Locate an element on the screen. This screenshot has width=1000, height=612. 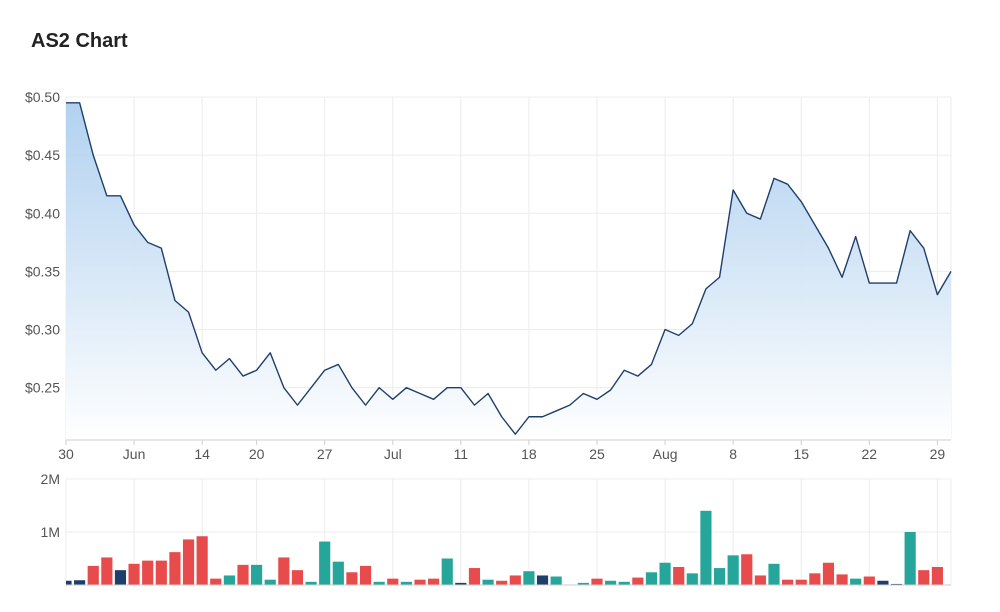
price-x-axis: 30 Jun 14 20 27 Jul 11 18 25 Aug 8 15 22 29 is located at coordinates (504, 450).